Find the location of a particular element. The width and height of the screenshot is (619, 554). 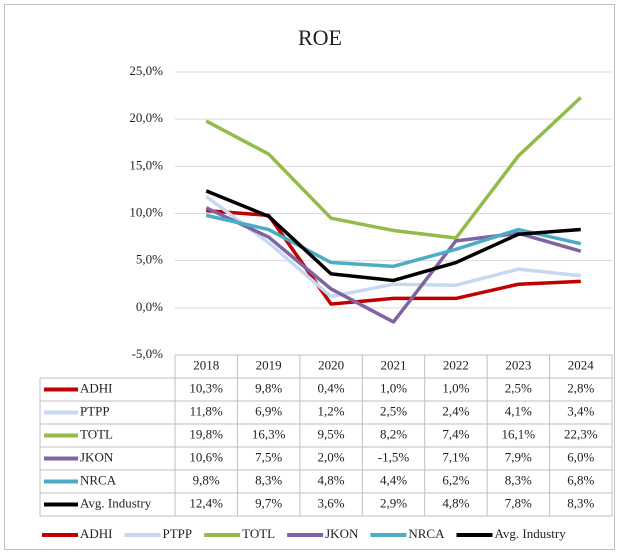

y-tick-label: 25,0% is located at coordinates (146, 70).